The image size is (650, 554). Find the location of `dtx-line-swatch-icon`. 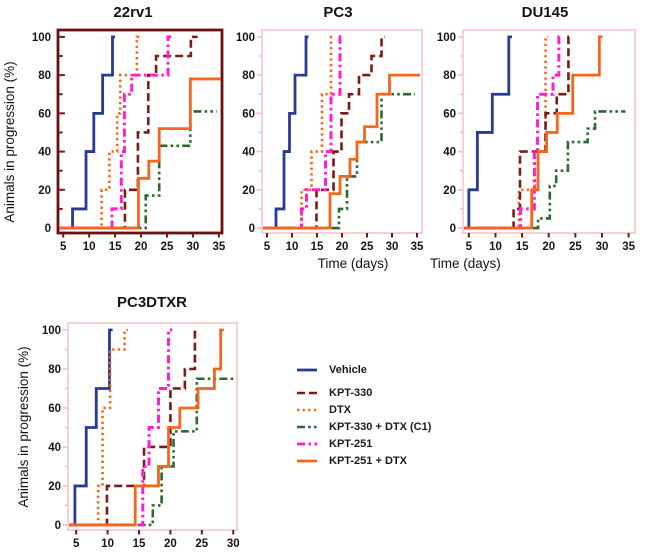

dtx-line-swatch-icon is located at coordinates (307, 409).